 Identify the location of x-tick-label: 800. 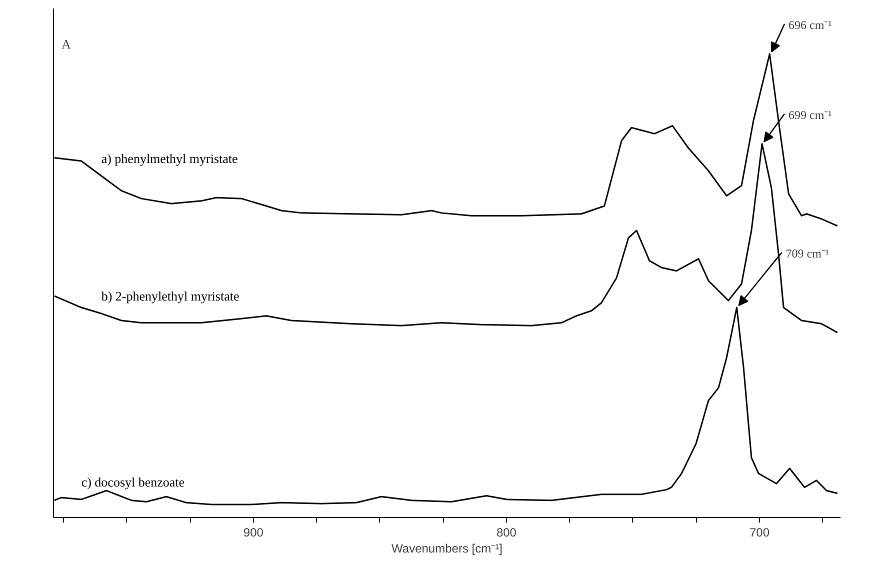
(506, 533).